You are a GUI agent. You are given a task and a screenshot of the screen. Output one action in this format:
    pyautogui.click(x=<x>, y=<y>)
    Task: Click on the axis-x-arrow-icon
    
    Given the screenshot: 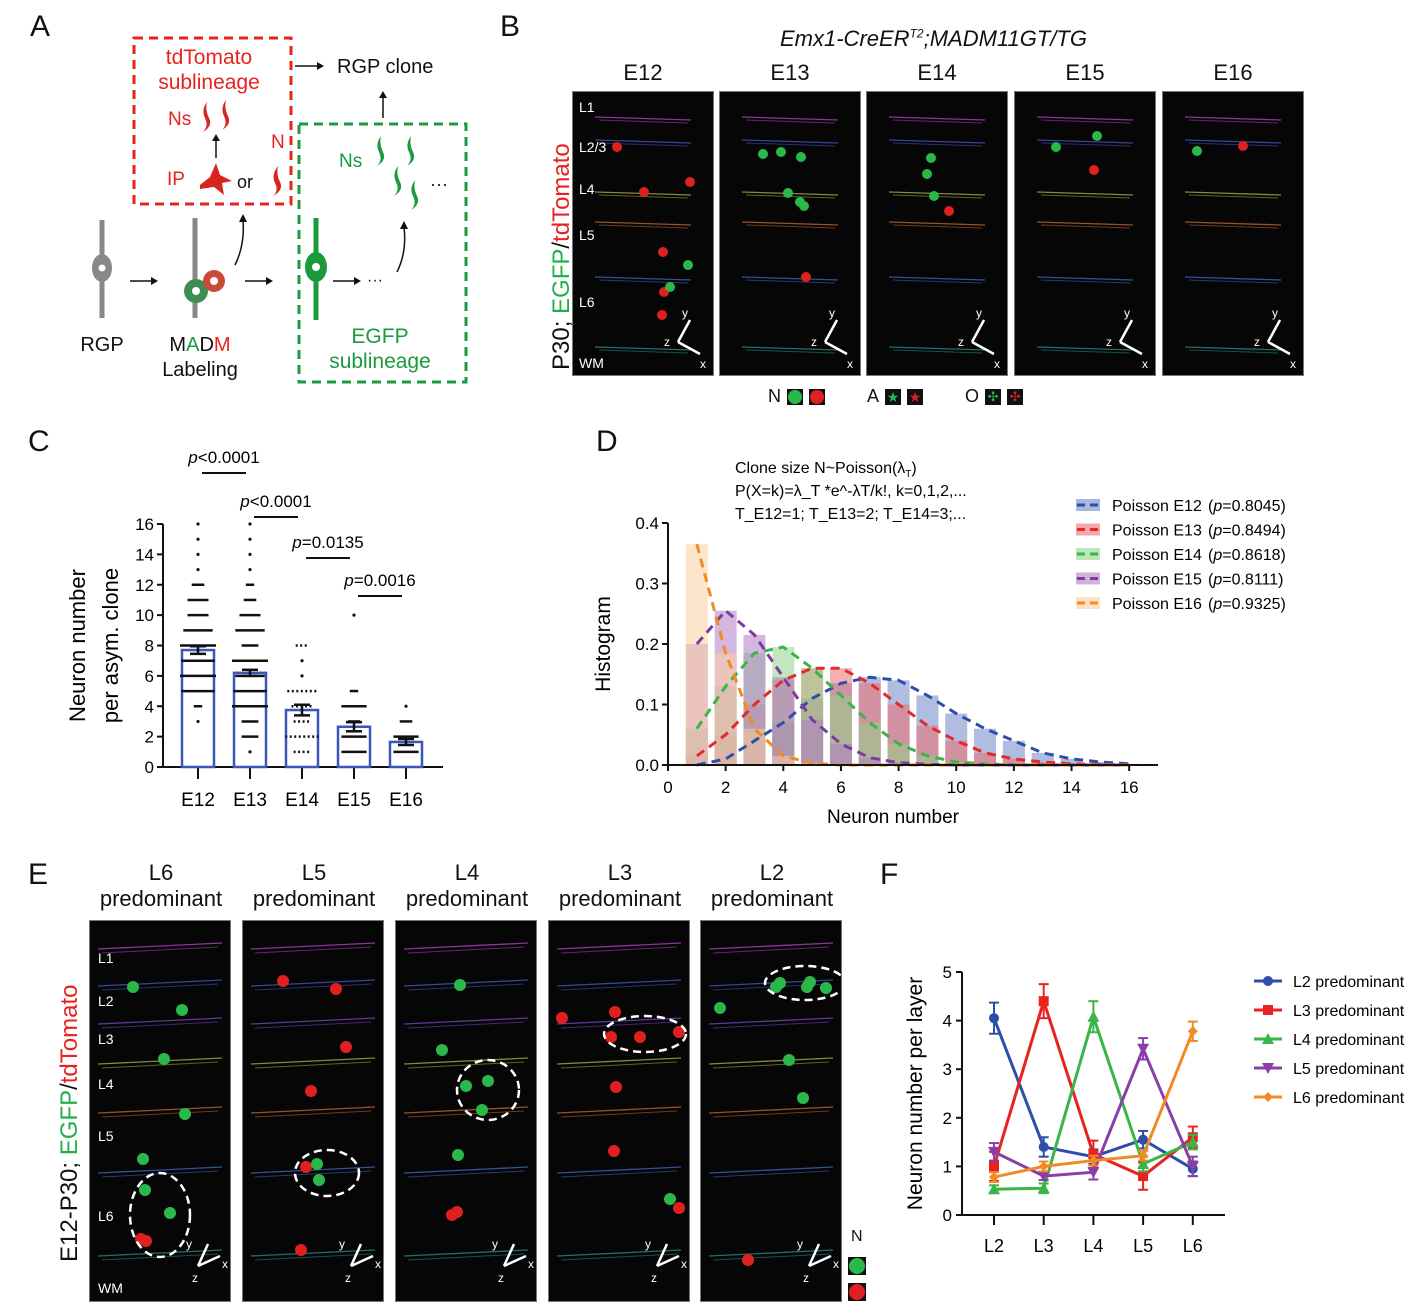 What is the action you would take?
    pyautogui.click(x=668, y=1261)
    